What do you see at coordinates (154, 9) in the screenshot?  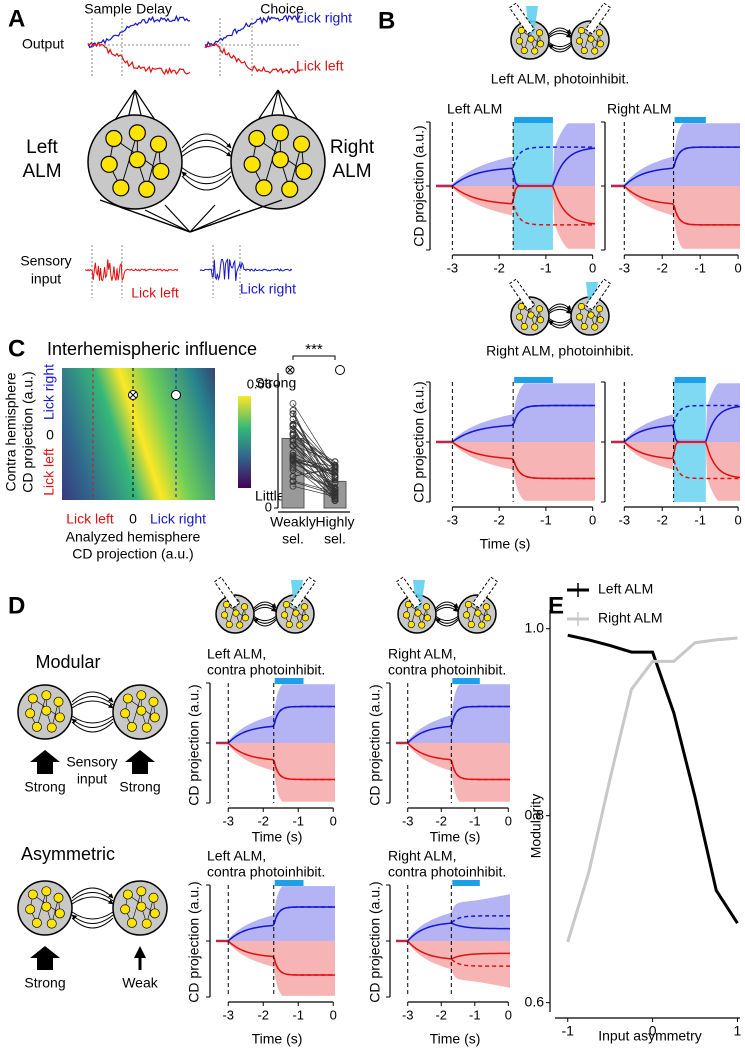 I see `label: Delay` at bounding box center [154, 9].